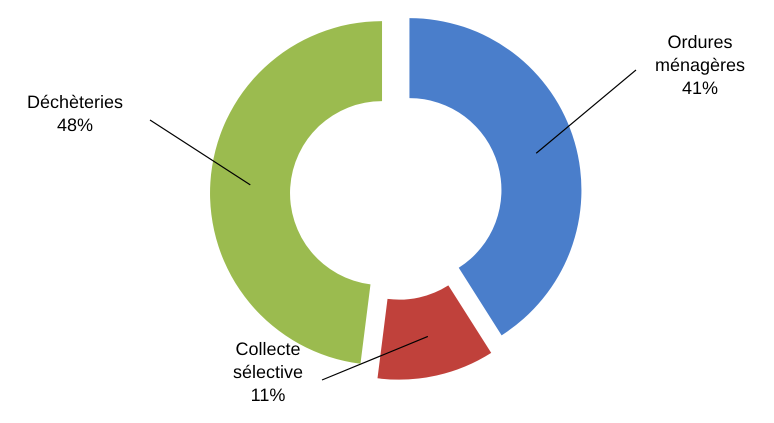 The image size is (774, 423). Describe the element at coordinates (268, 395) in the screenshot. I see `data-label: 11%` at that location.